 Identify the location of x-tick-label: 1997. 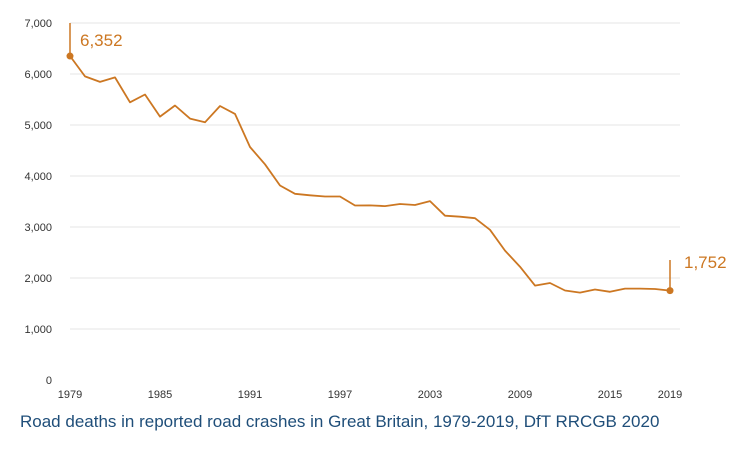
(340, 394).